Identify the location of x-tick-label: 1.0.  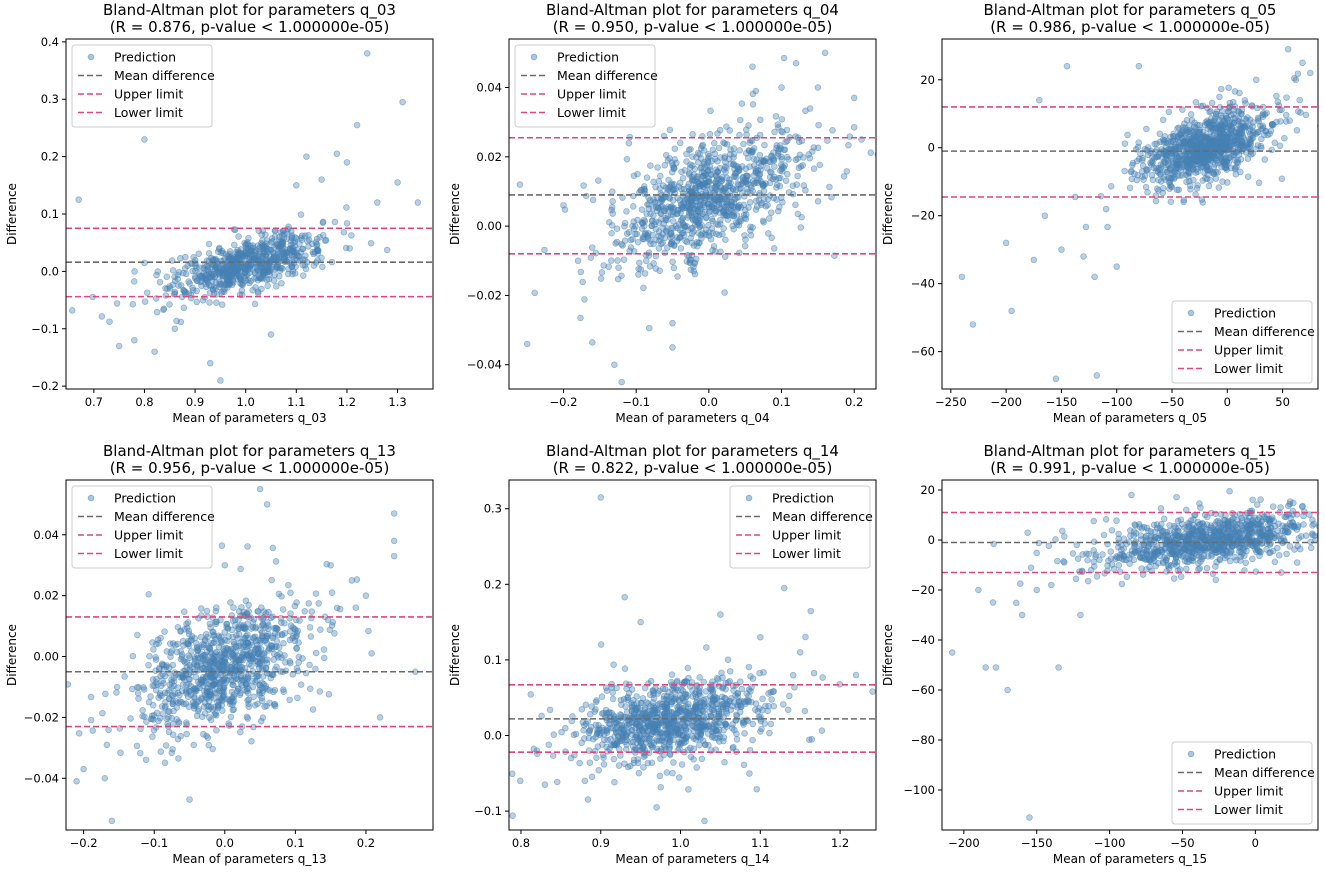
(680, 843).